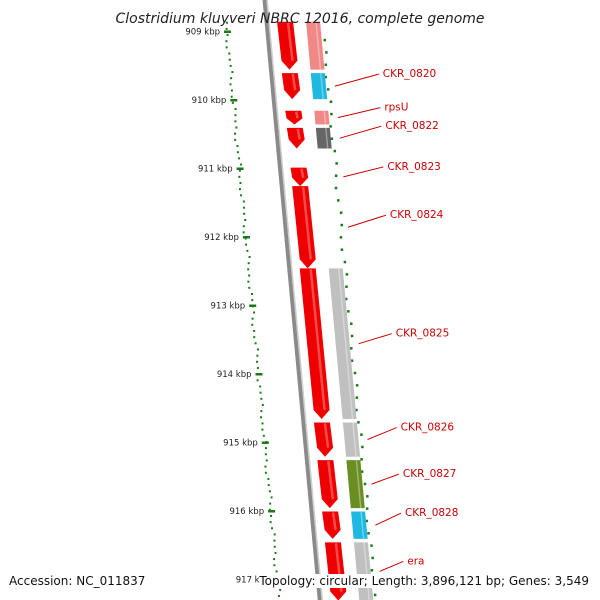 This screenshot has width=600, height=600. Describe the element at coordinates (413, 167) in the screenshot. I see `gene-label-ckr-0823: CKR_0823` at that location.